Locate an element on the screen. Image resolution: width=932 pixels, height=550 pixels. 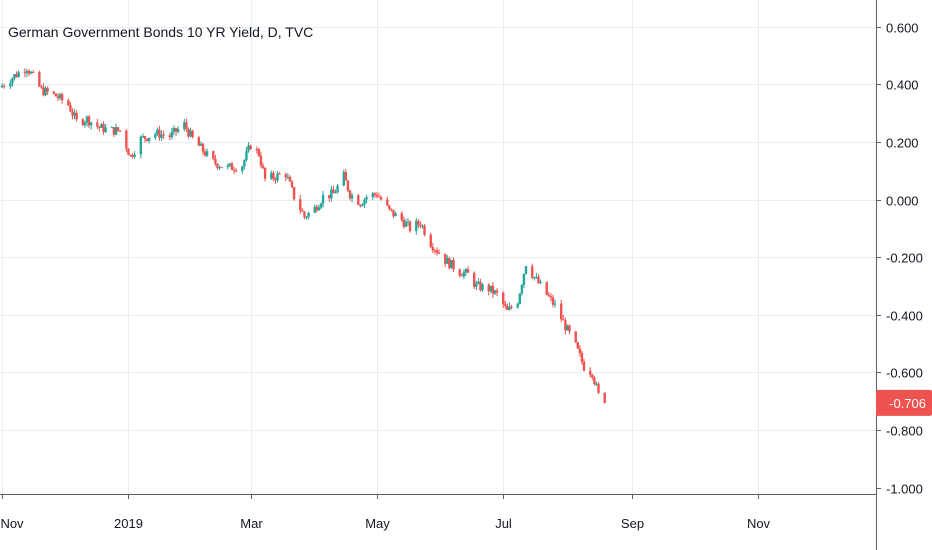
x-tick-label: Nov is located at coordinates (12, 523).